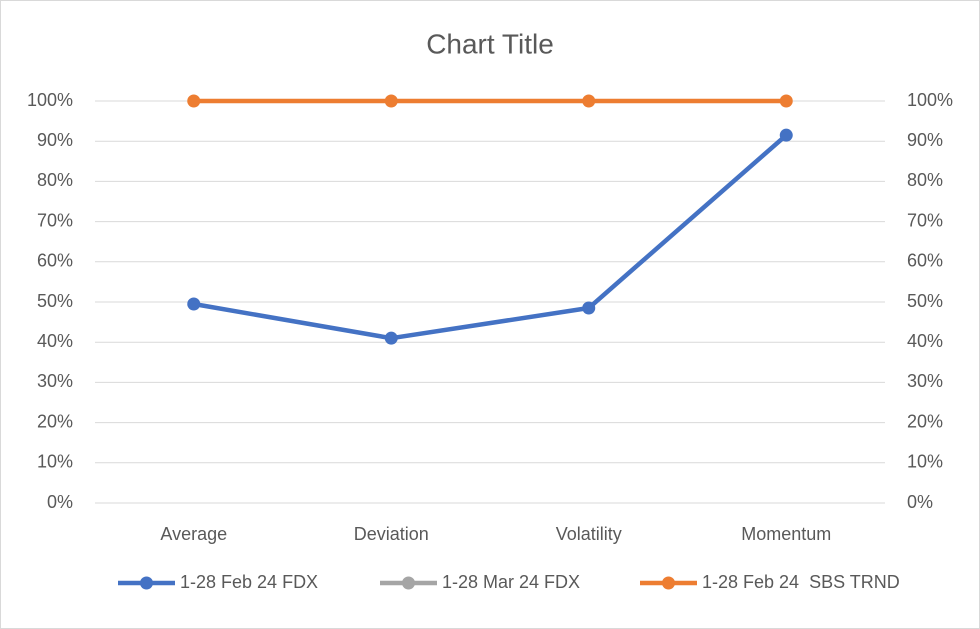 The height and width of the screenshot is (629, 980). What do you see at coordinates (55, 301) in the screenshot?
I see `y-tick-label: 50%` at bounding box center [55, 301].